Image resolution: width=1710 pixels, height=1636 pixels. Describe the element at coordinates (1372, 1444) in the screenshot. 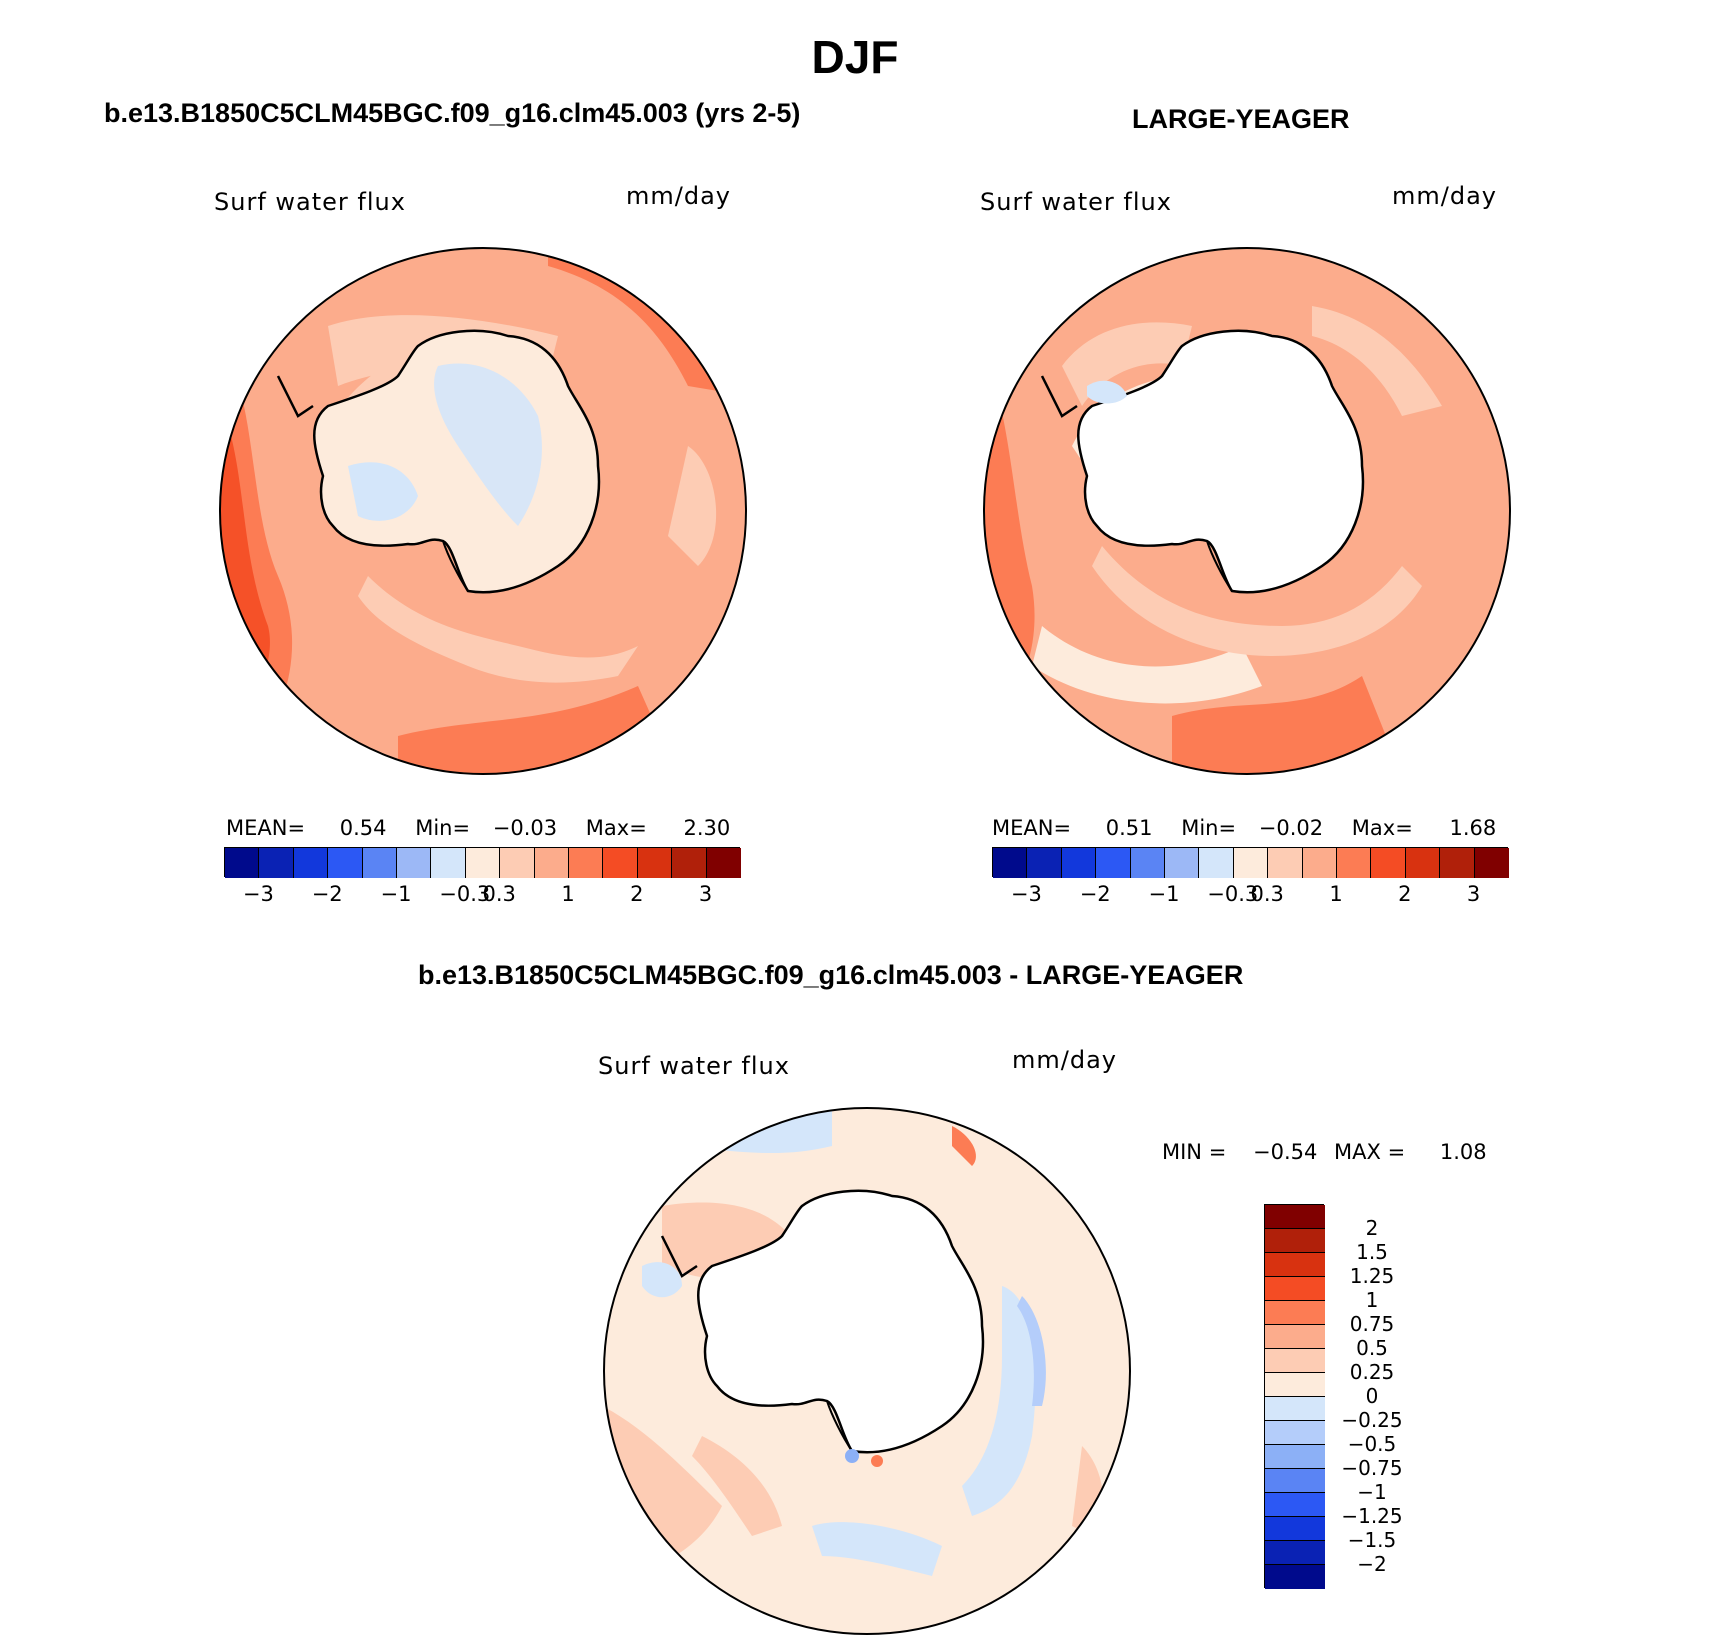

I see `colorbar-tick-label: −0.5` at that location.